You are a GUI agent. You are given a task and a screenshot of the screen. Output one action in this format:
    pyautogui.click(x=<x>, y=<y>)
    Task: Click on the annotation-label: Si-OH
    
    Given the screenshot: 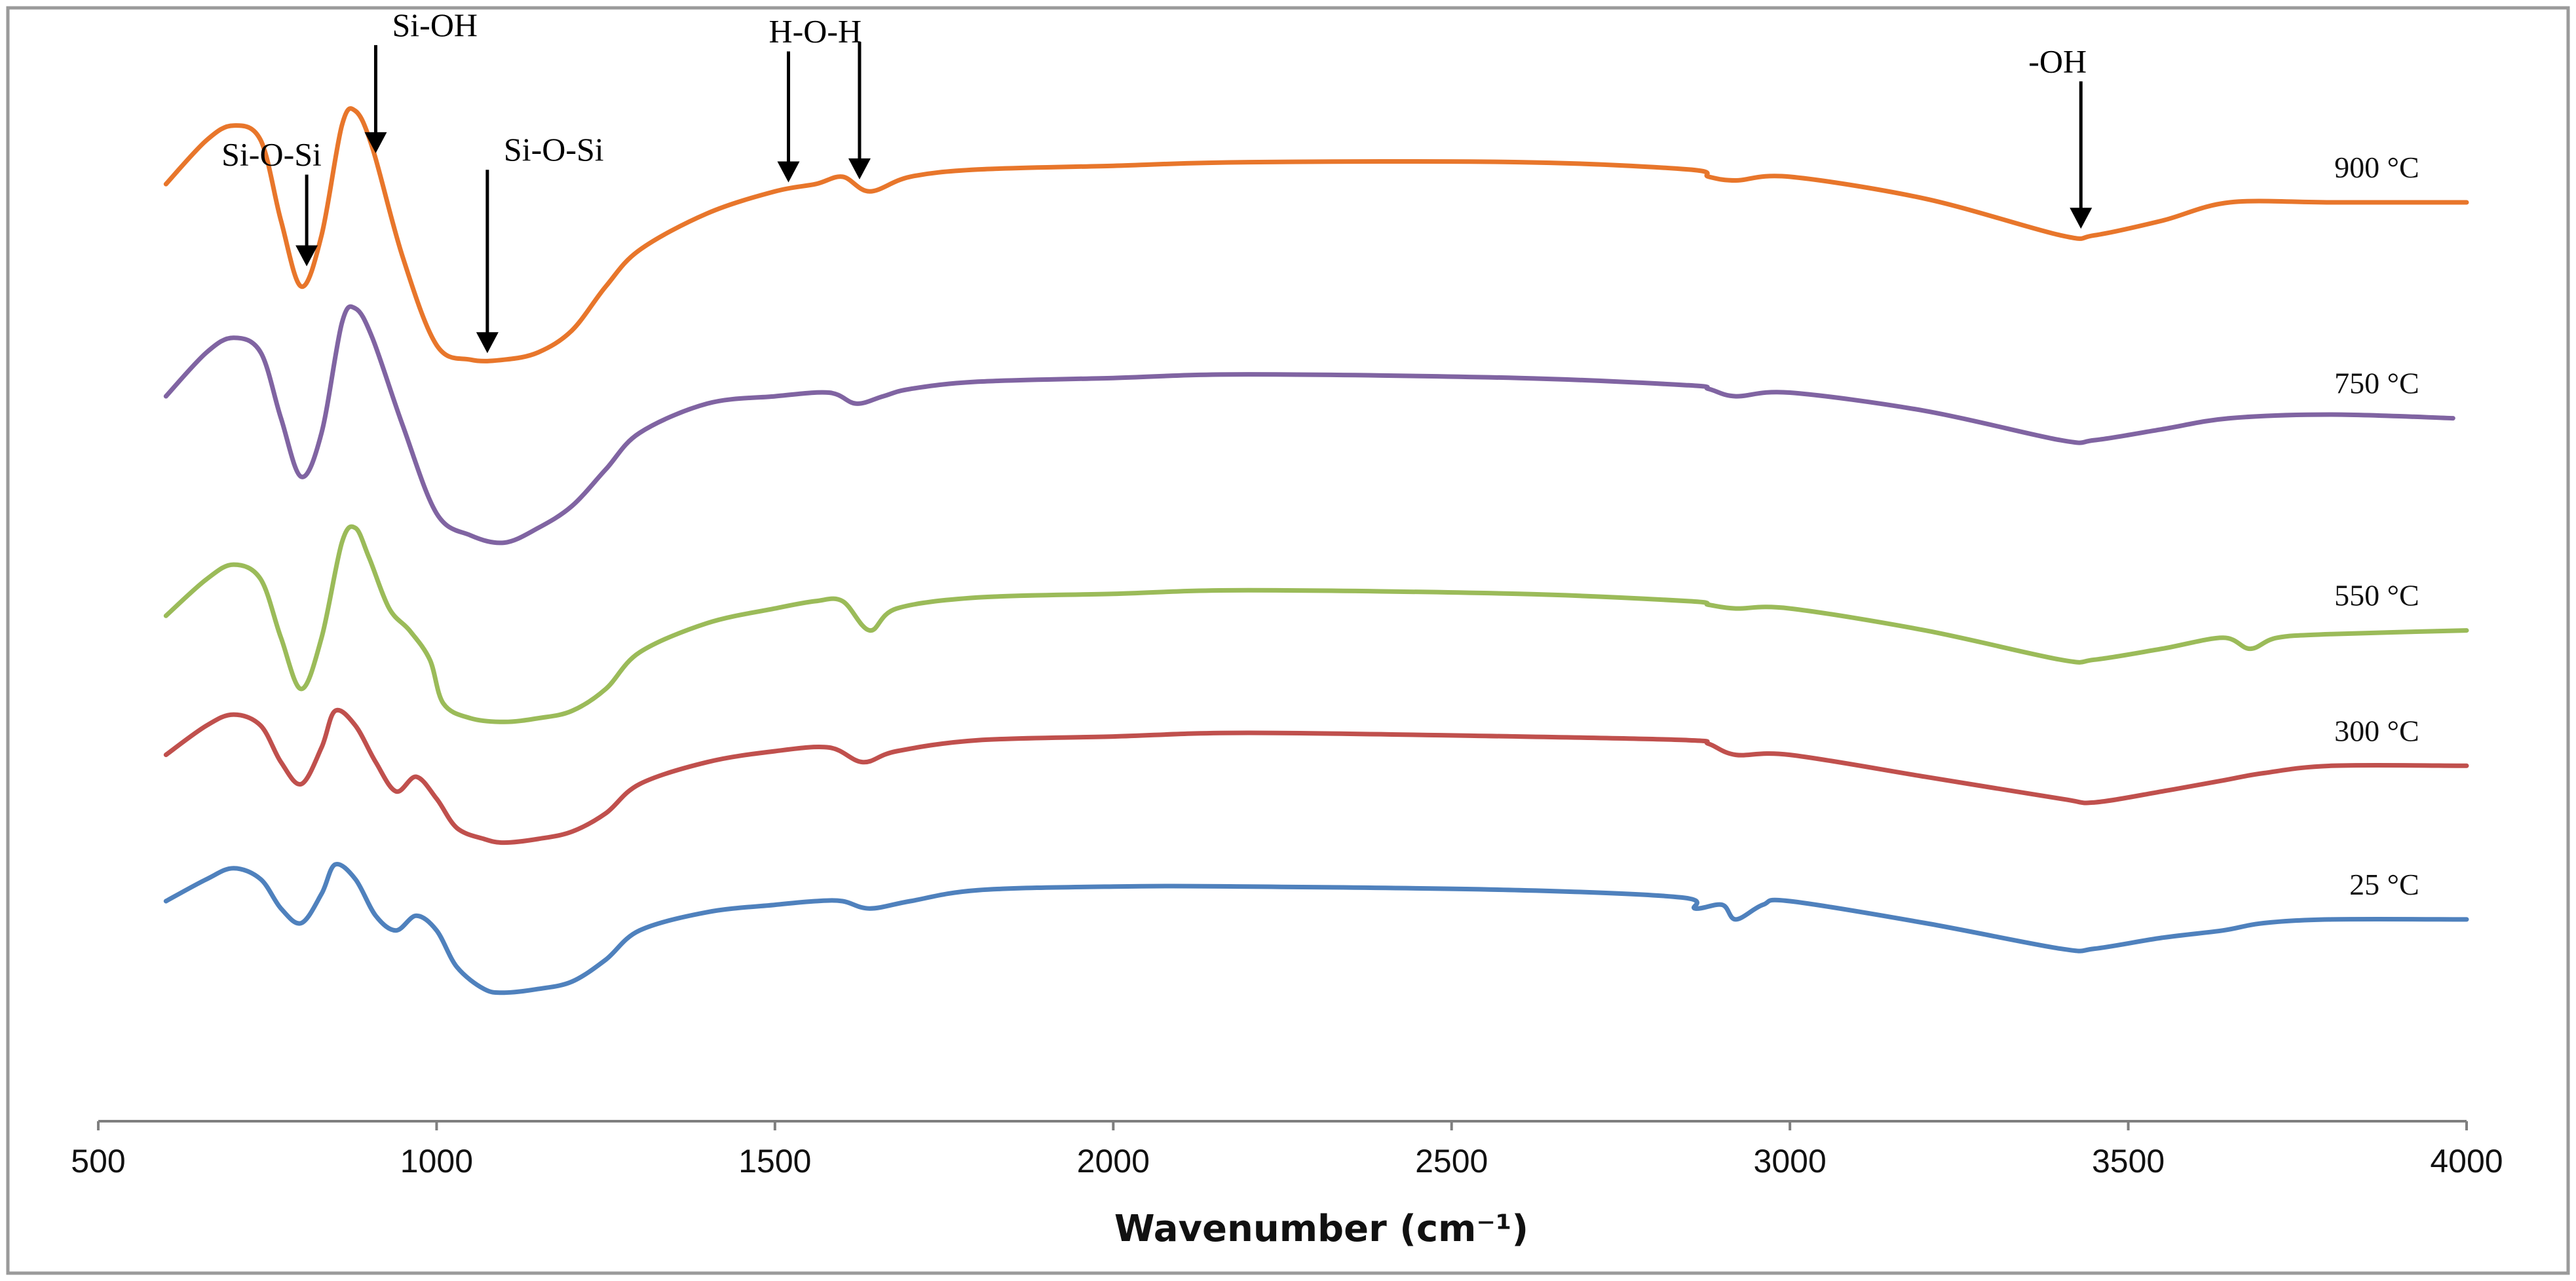 What is the action you would take?
    pyautogui.click(x=435, y=25)
    